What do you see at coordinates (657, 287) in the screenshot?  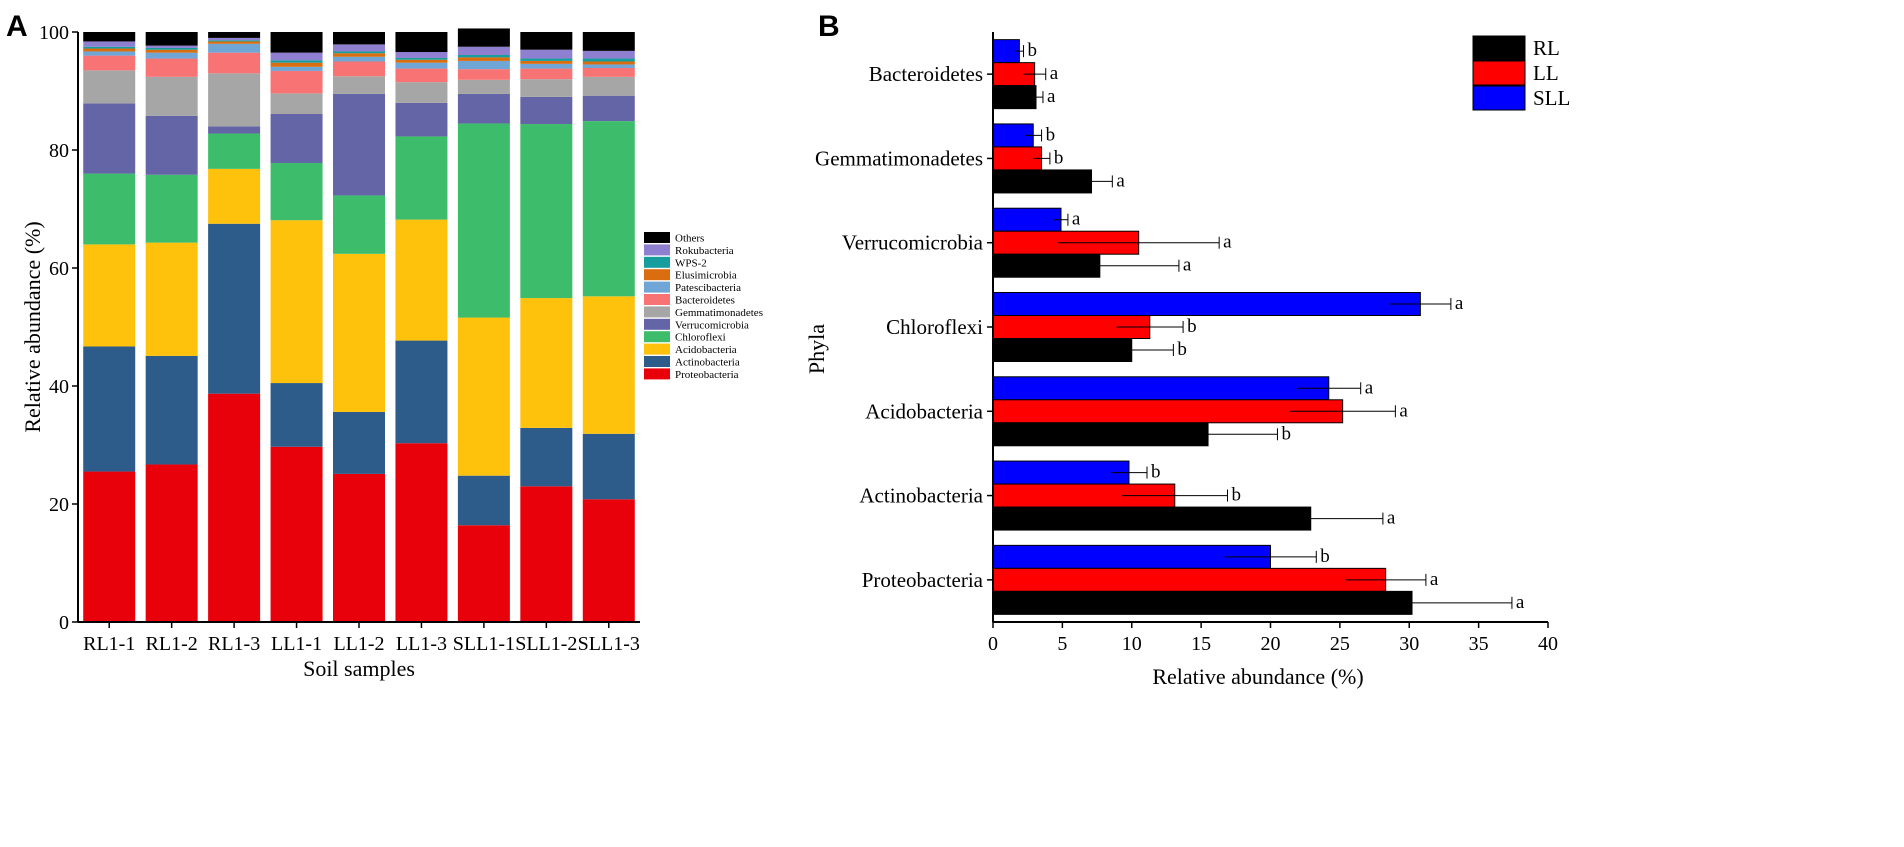 I see `legend-swatch-patescibacteria` at bounding box center [657, 287].